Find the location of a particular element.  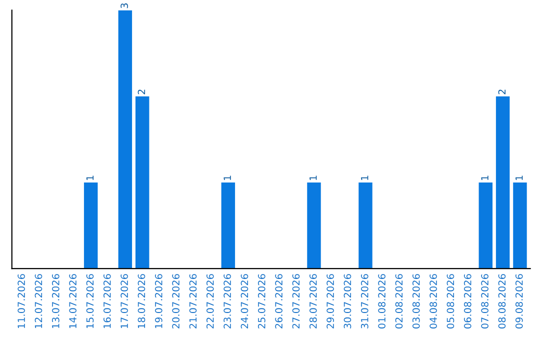

x-tick-label: 26.07.2026 is located at coordinates (278, 301).